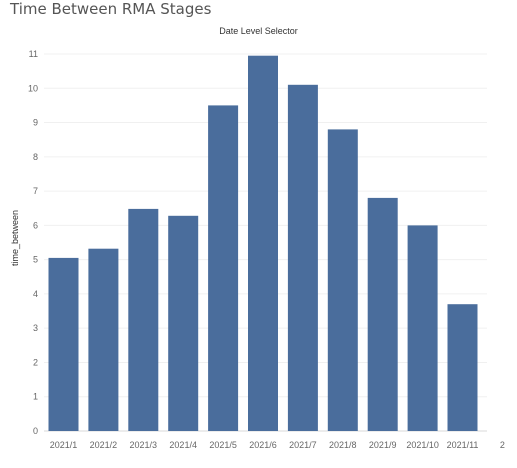  I want to click on x-tick-label: 2021/1, so click(64, 445).